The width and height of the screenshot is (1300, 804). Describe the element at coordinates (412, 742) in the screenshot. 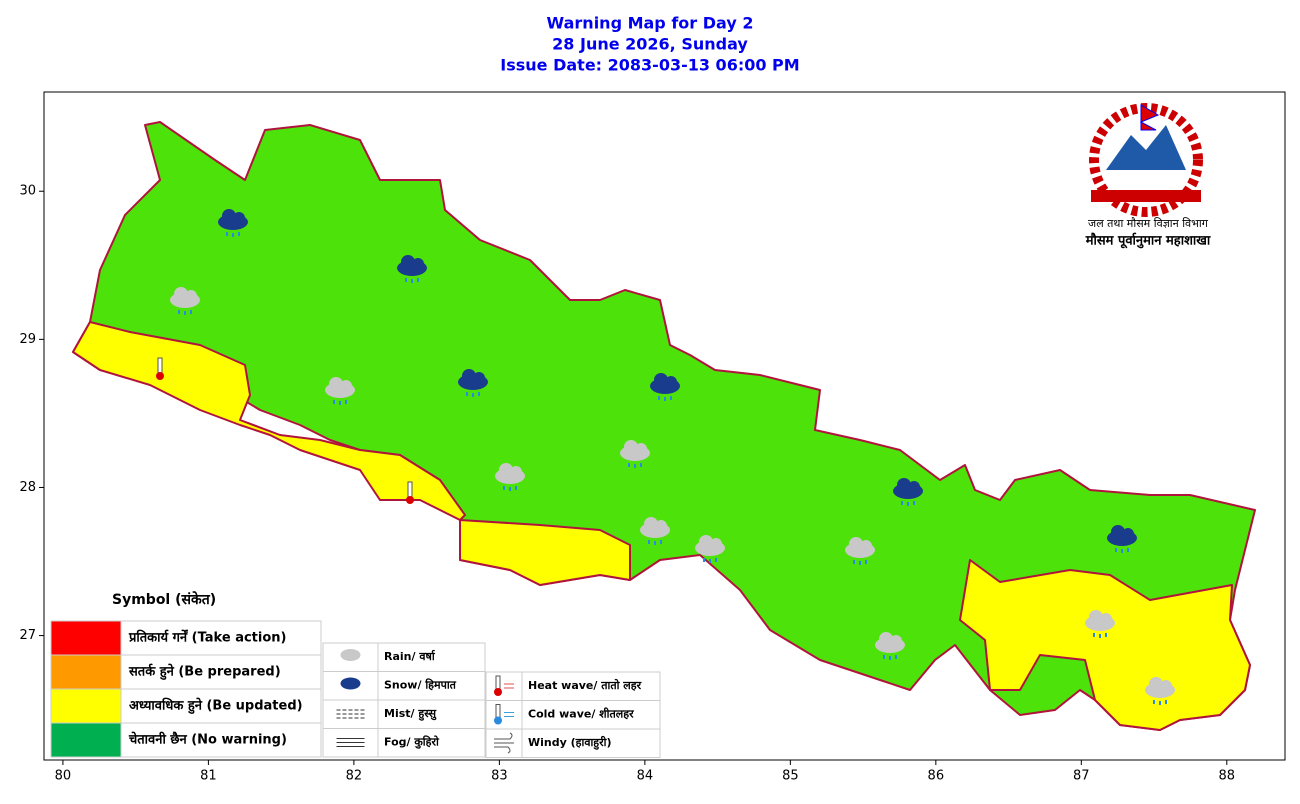

I see `symbol-label: Fog/ कुहिरो` at that location.